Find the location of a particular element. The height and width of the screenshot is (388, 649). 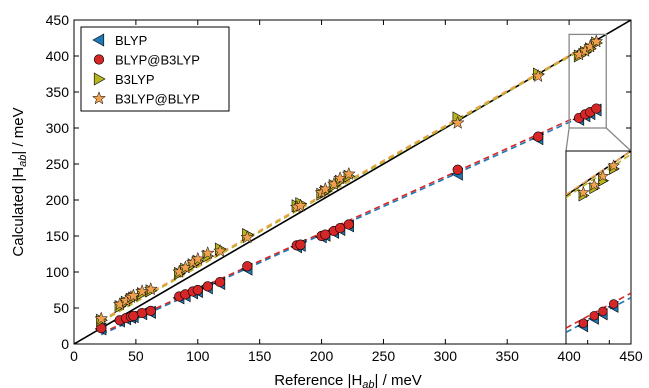

legend-label: BLYP@B3LYP is located at coordinates (157, 60).